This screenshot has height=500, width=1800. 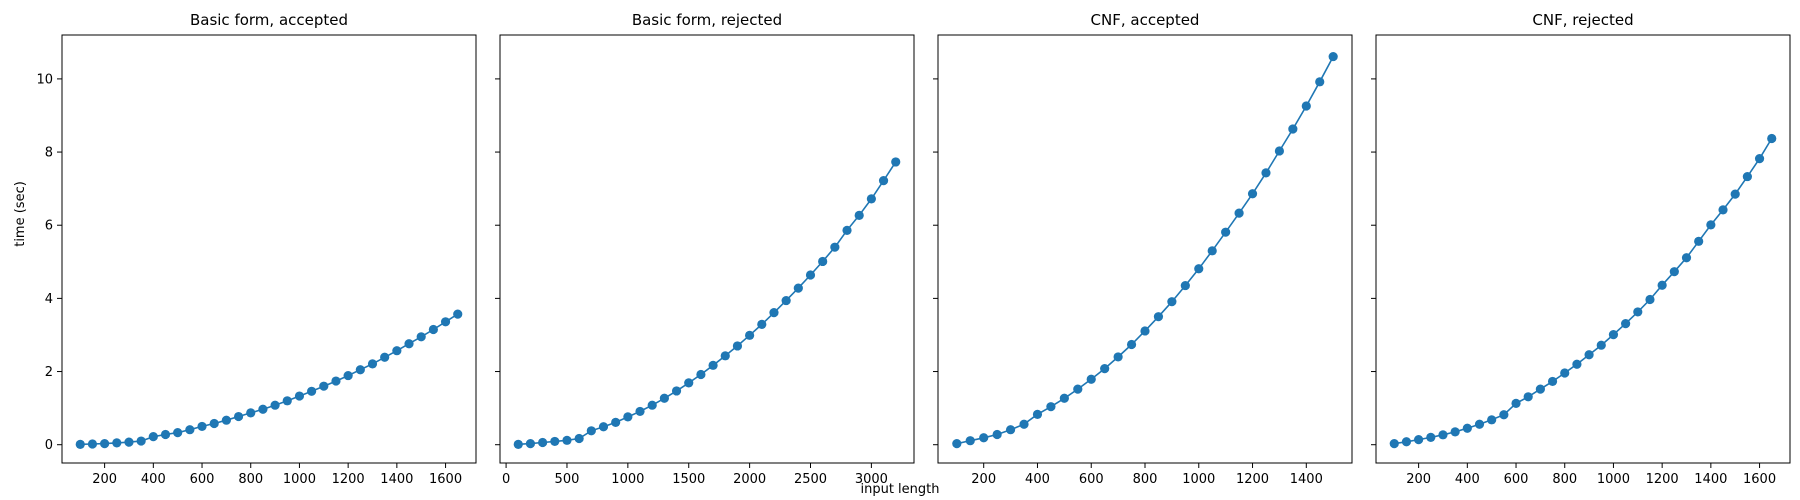 I want to click on x-axis-label: input length, so click(x=899, y=489).